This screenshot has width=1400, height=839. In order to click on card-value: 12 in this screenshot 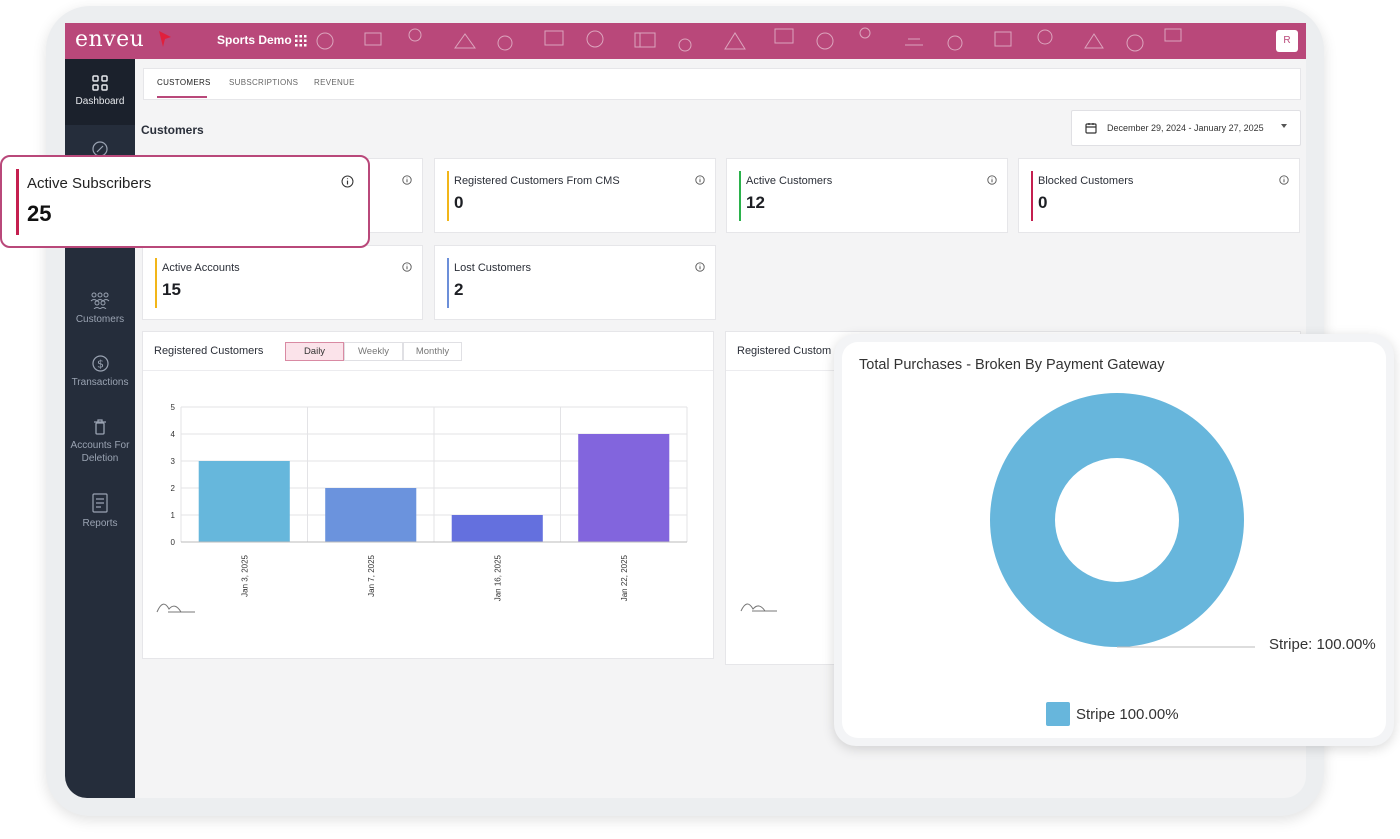, I will do `click(755, 202)`.